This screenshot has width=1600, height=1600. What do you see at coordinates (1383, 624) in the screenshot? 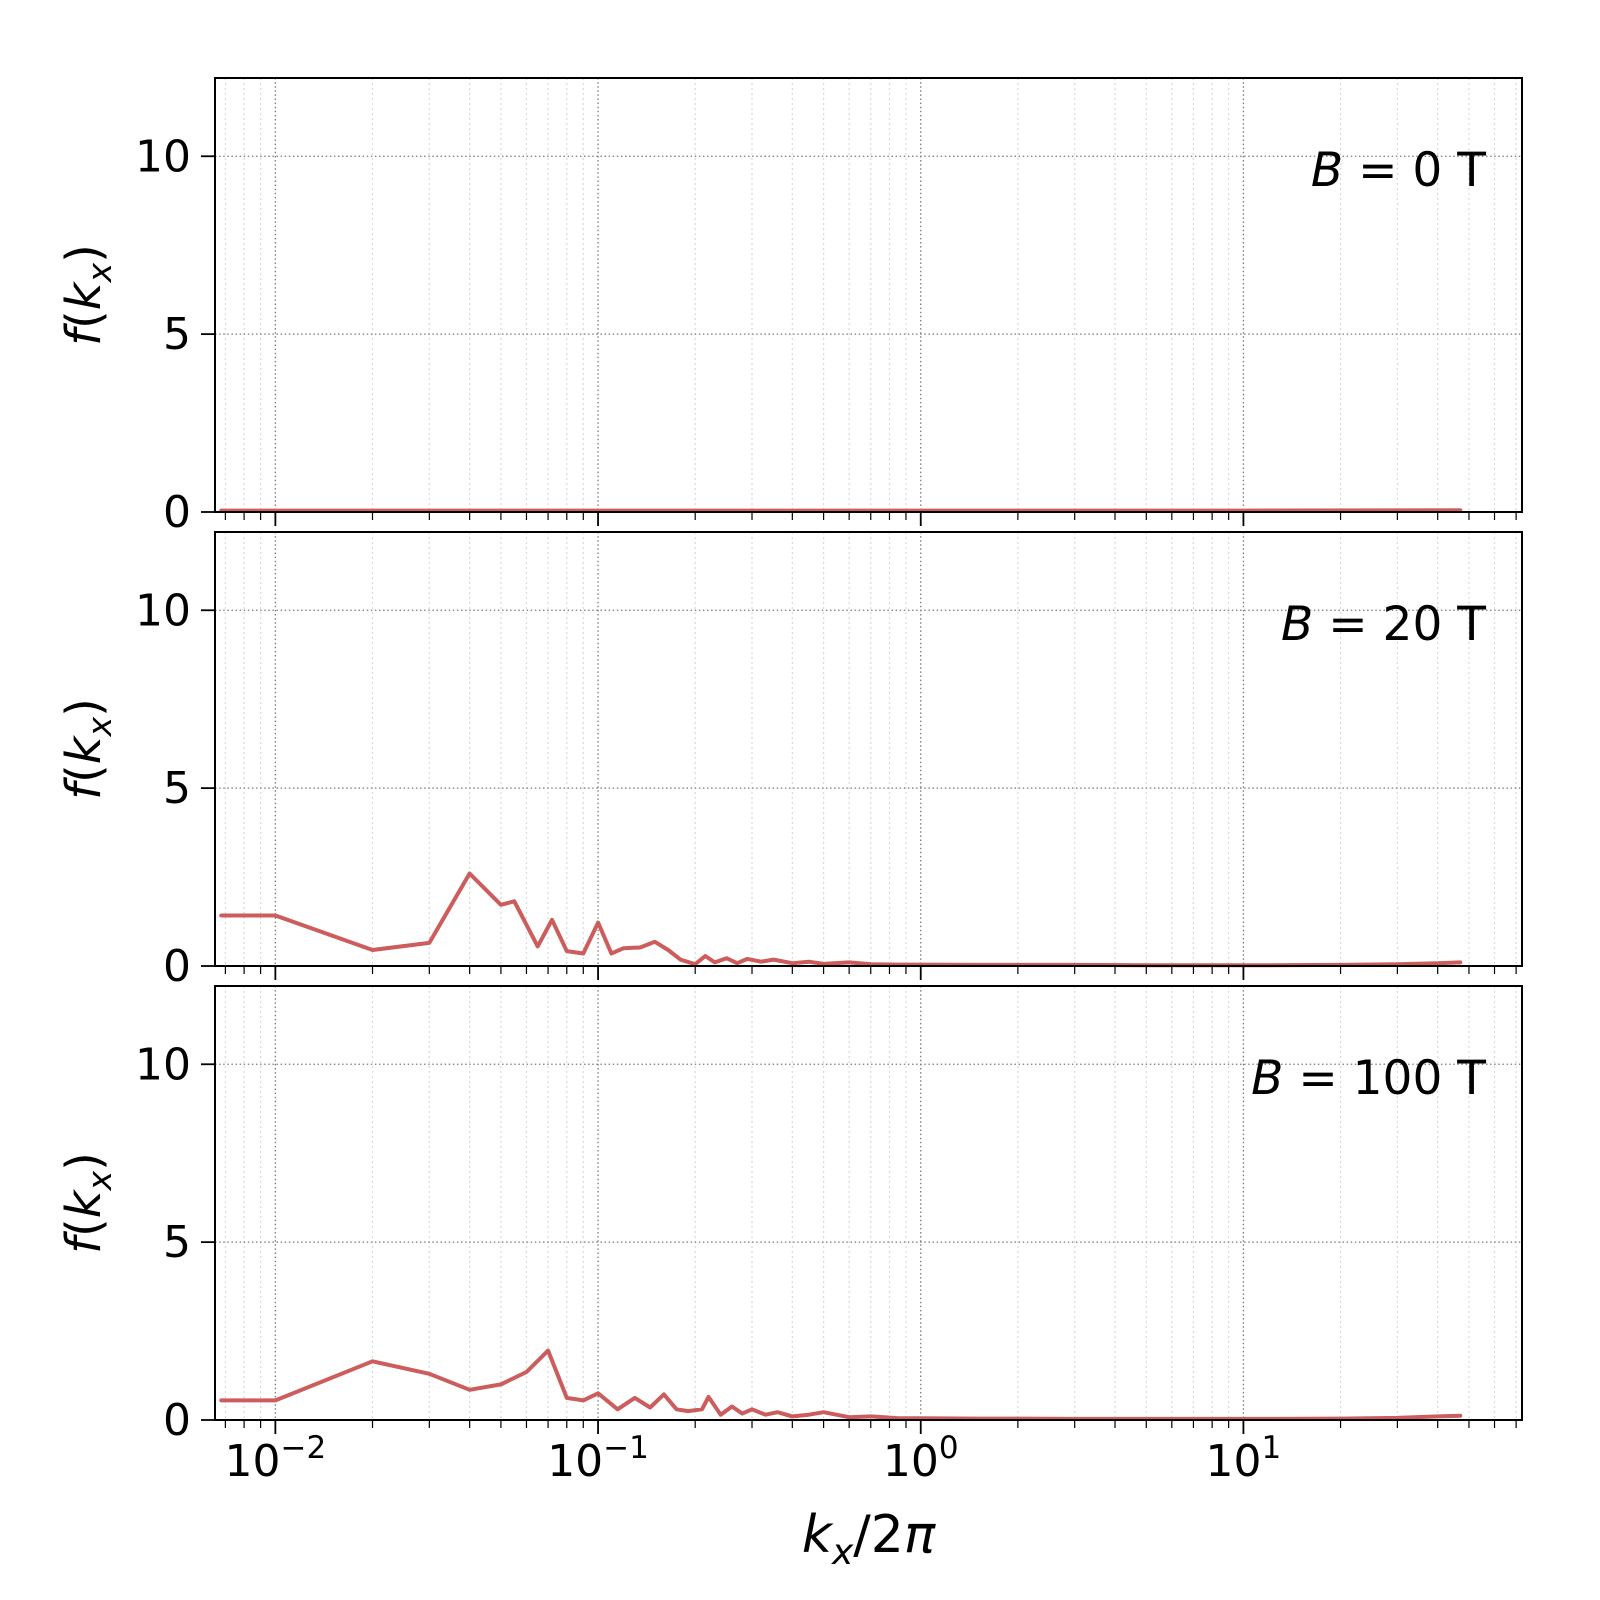
I see `panel-annotation: B = 20 T` at bounding box center [1383, 624].